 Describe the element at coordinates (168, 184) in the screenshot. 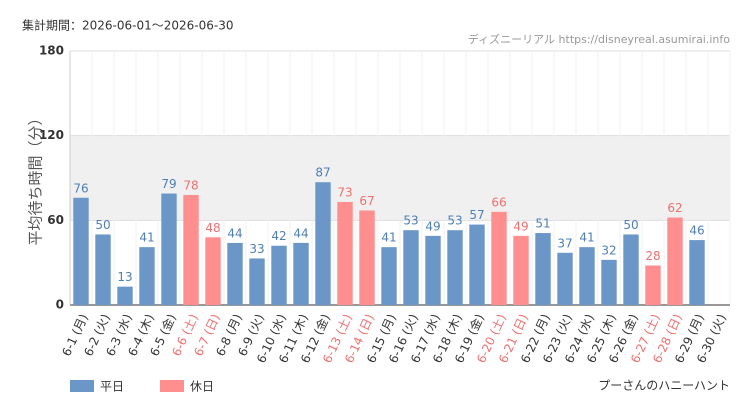

I see `data-label: 79` at that location.